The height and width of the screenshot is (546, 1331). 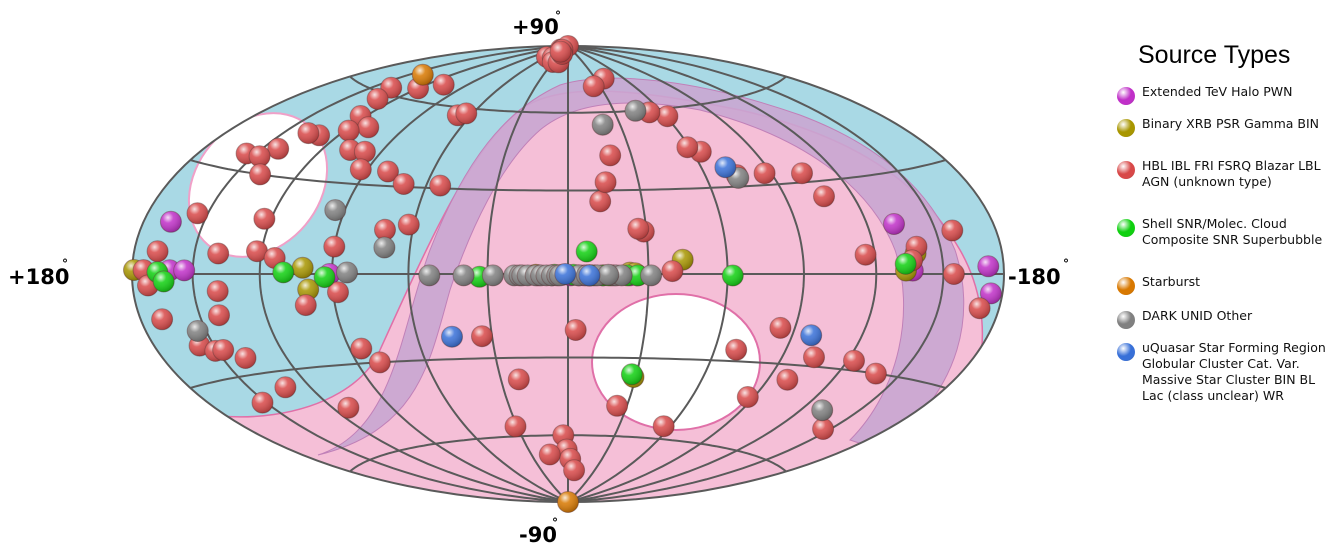 I want to click on legend-item: Extended TeV Halo PWN, so click(x=1221, y=94).